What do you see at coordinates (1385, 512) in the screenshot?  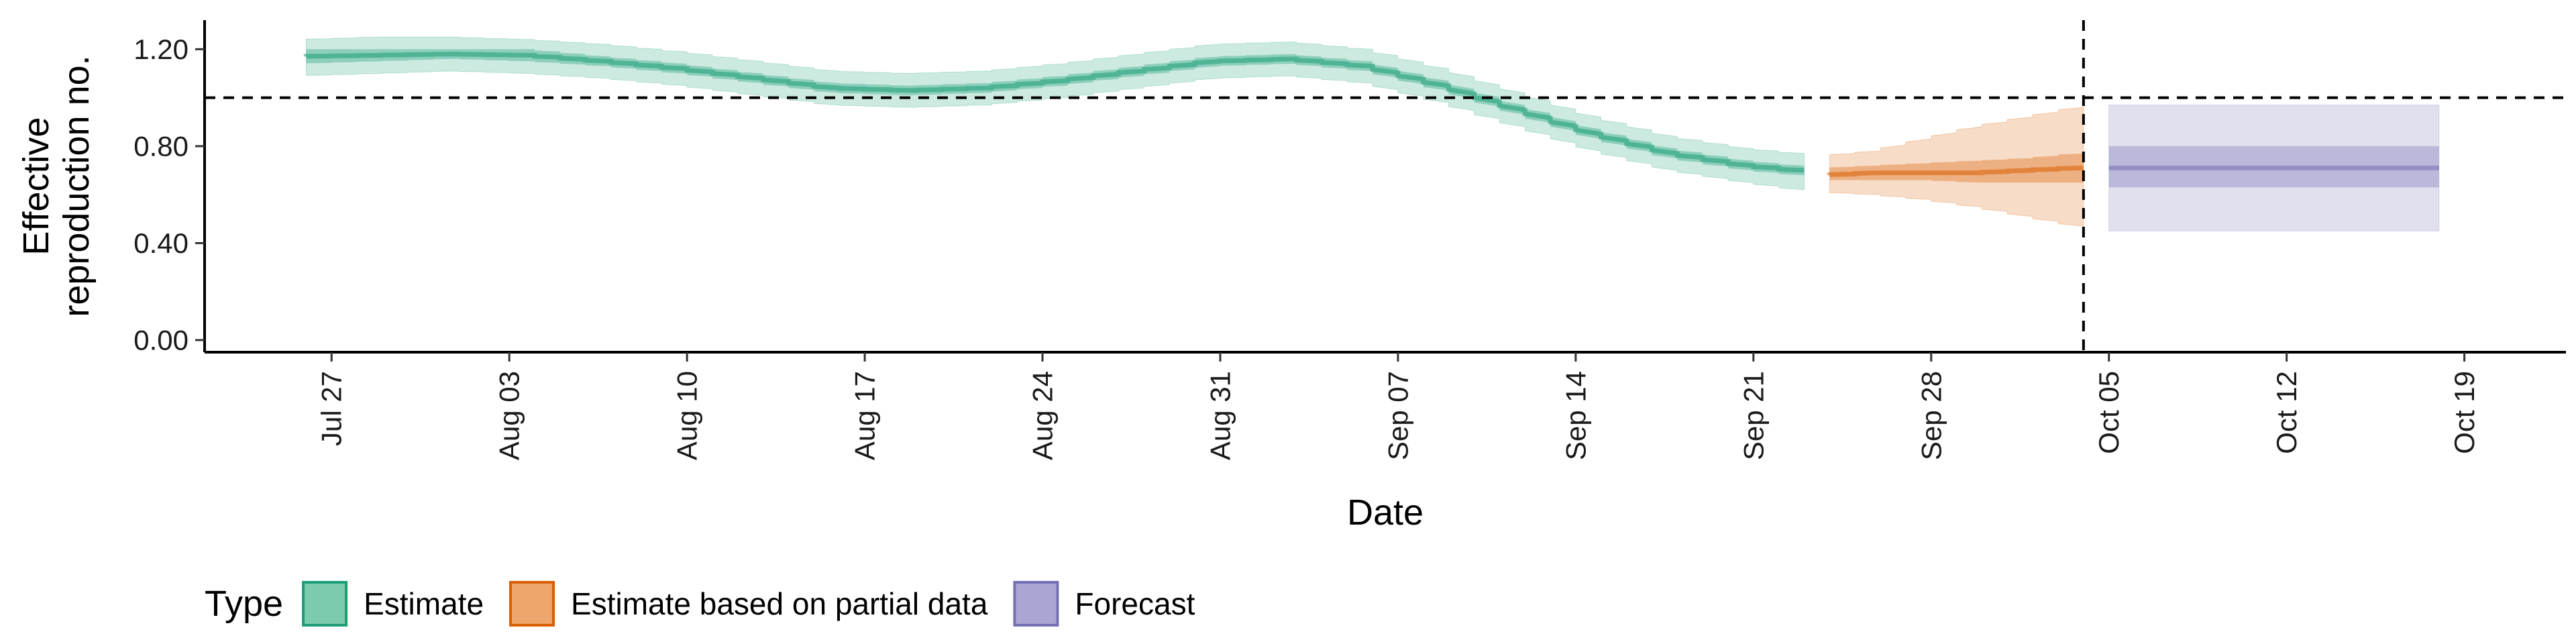 I see `x-axis-title: Date` at bounding box center [1385, 512].